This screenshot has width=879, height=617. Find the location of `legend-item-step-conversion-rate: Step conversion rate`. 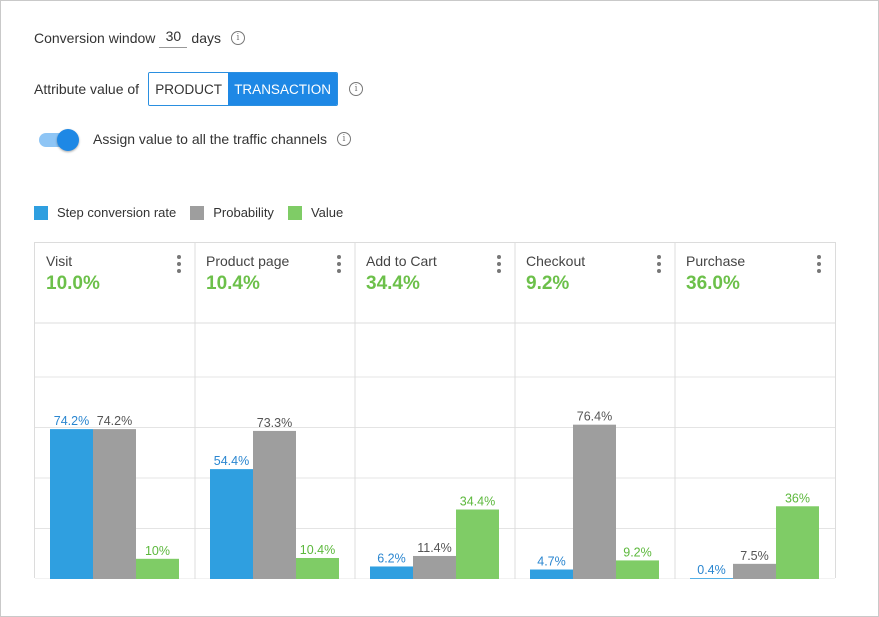

legend-item-step-conversion-rate: Step conversion rate is located at coordinates (105, 212).